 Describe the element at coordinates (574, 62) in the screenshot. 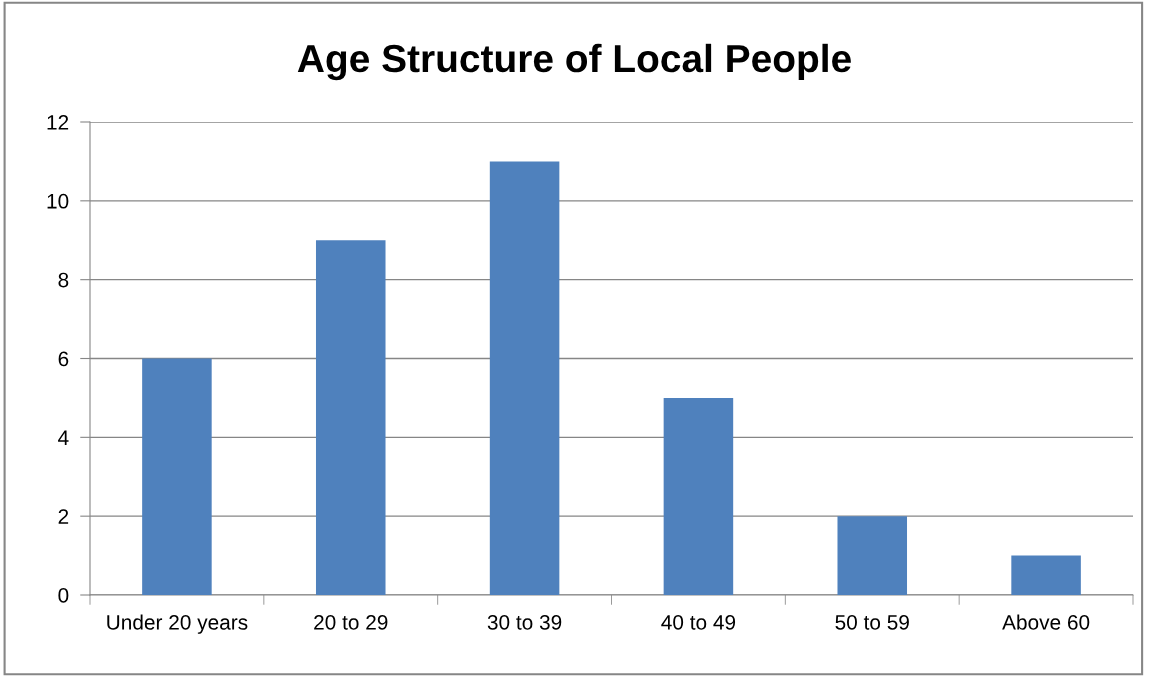

I see `chart-title: Age Structure of Local People` at that location.